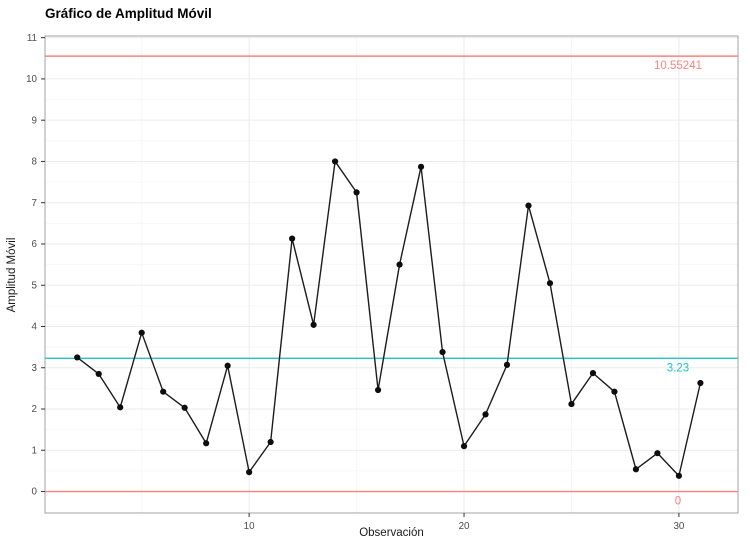 The width and height of the screenshot is (750, 557). Describe the element at coordinates (678, 502) in the screenshot. I see `control-limit-label-lcl: 0` at that location.